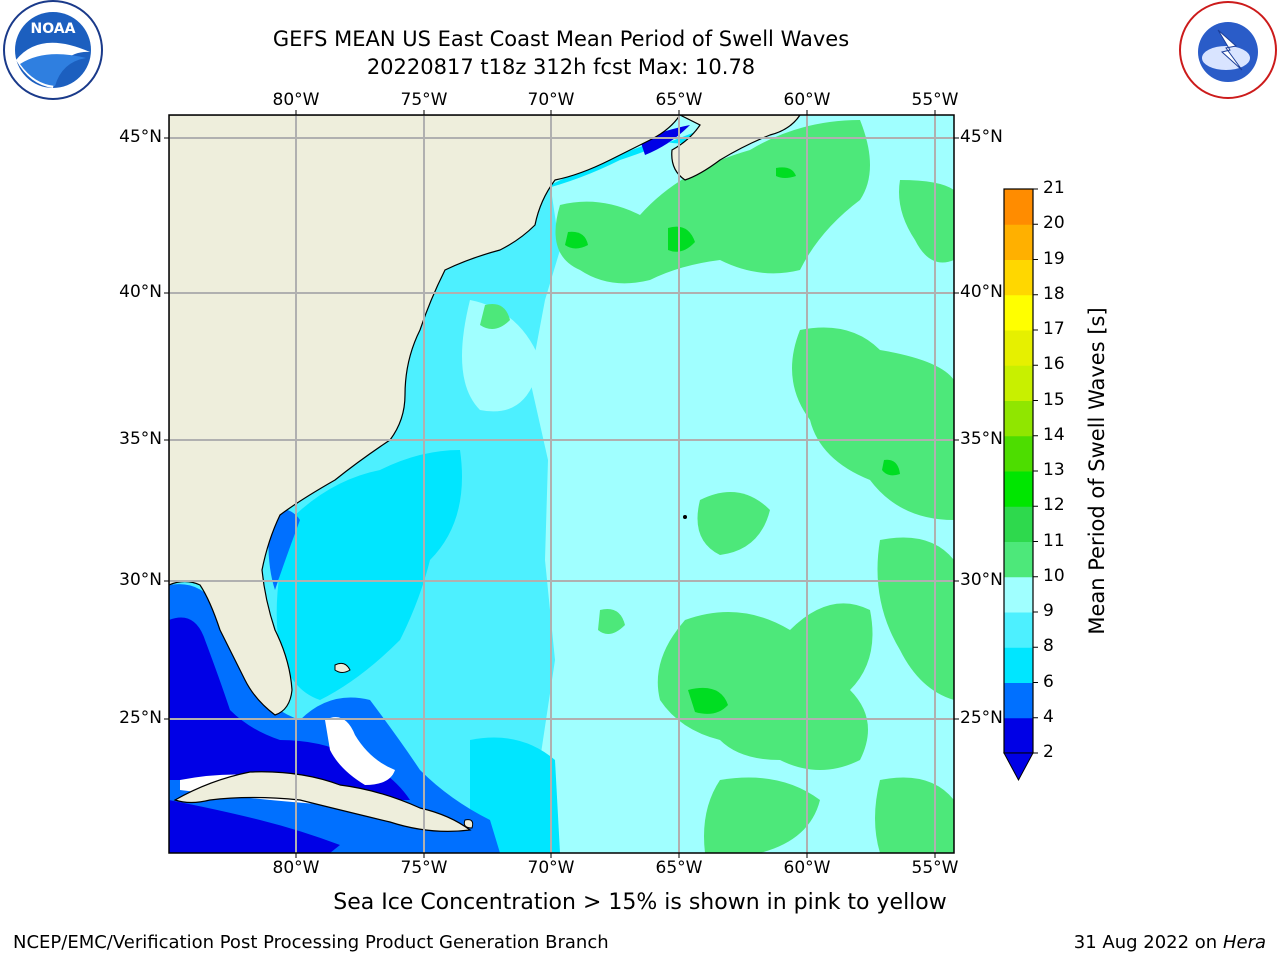 This screenshot has height=960, width=1280. I want to click on colorbar-tick-label: 11, so click(1054, 540).